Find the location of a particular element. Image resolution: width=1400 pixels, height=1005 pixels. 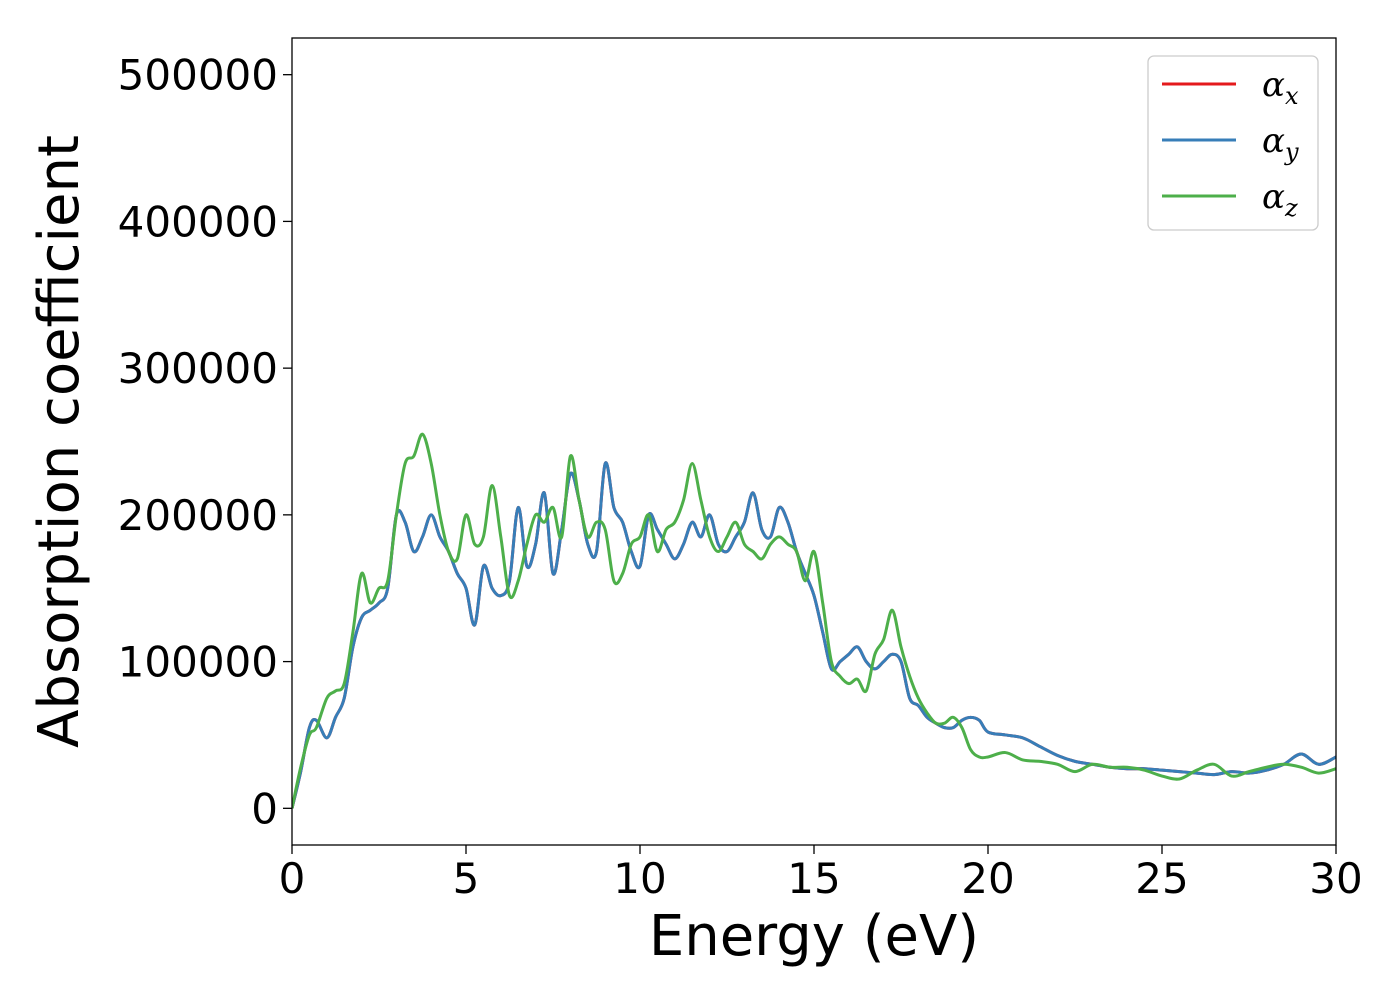

legend-box is located at coordinates (1233, 143).